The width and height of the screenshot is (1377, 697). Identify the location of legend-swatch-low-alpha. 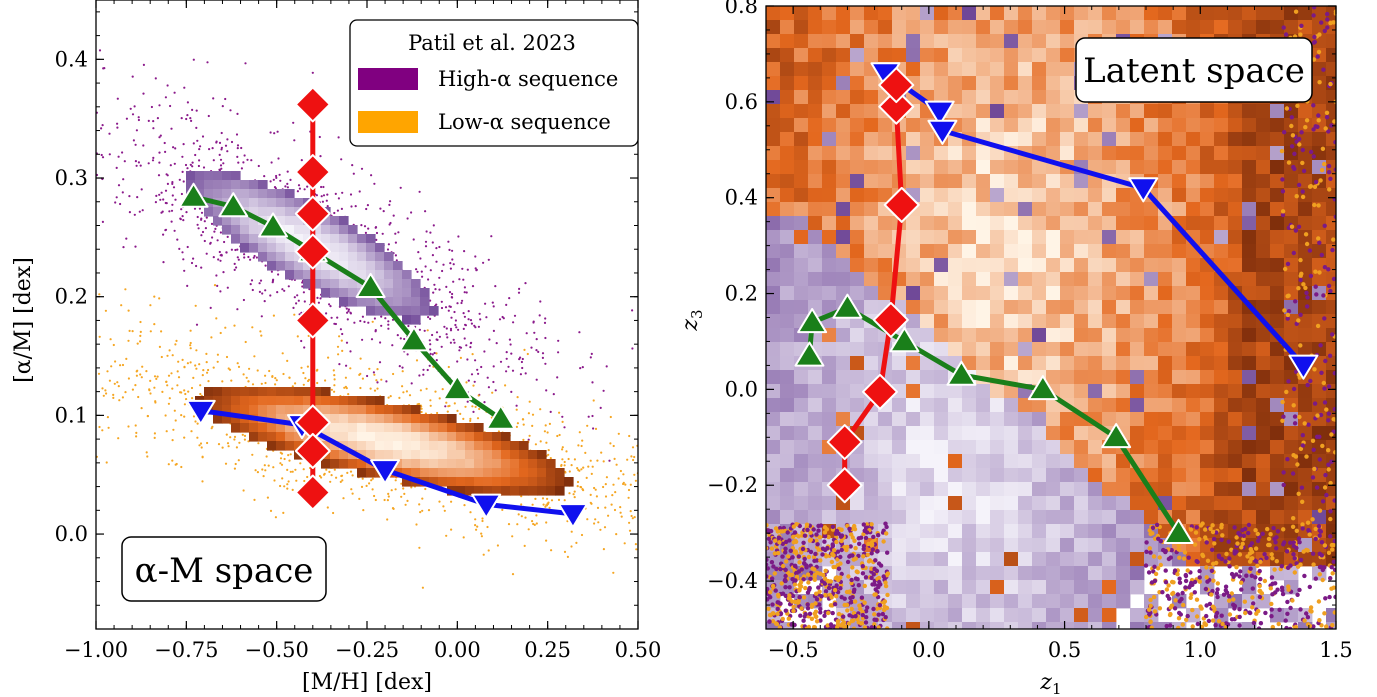
(388, 122).